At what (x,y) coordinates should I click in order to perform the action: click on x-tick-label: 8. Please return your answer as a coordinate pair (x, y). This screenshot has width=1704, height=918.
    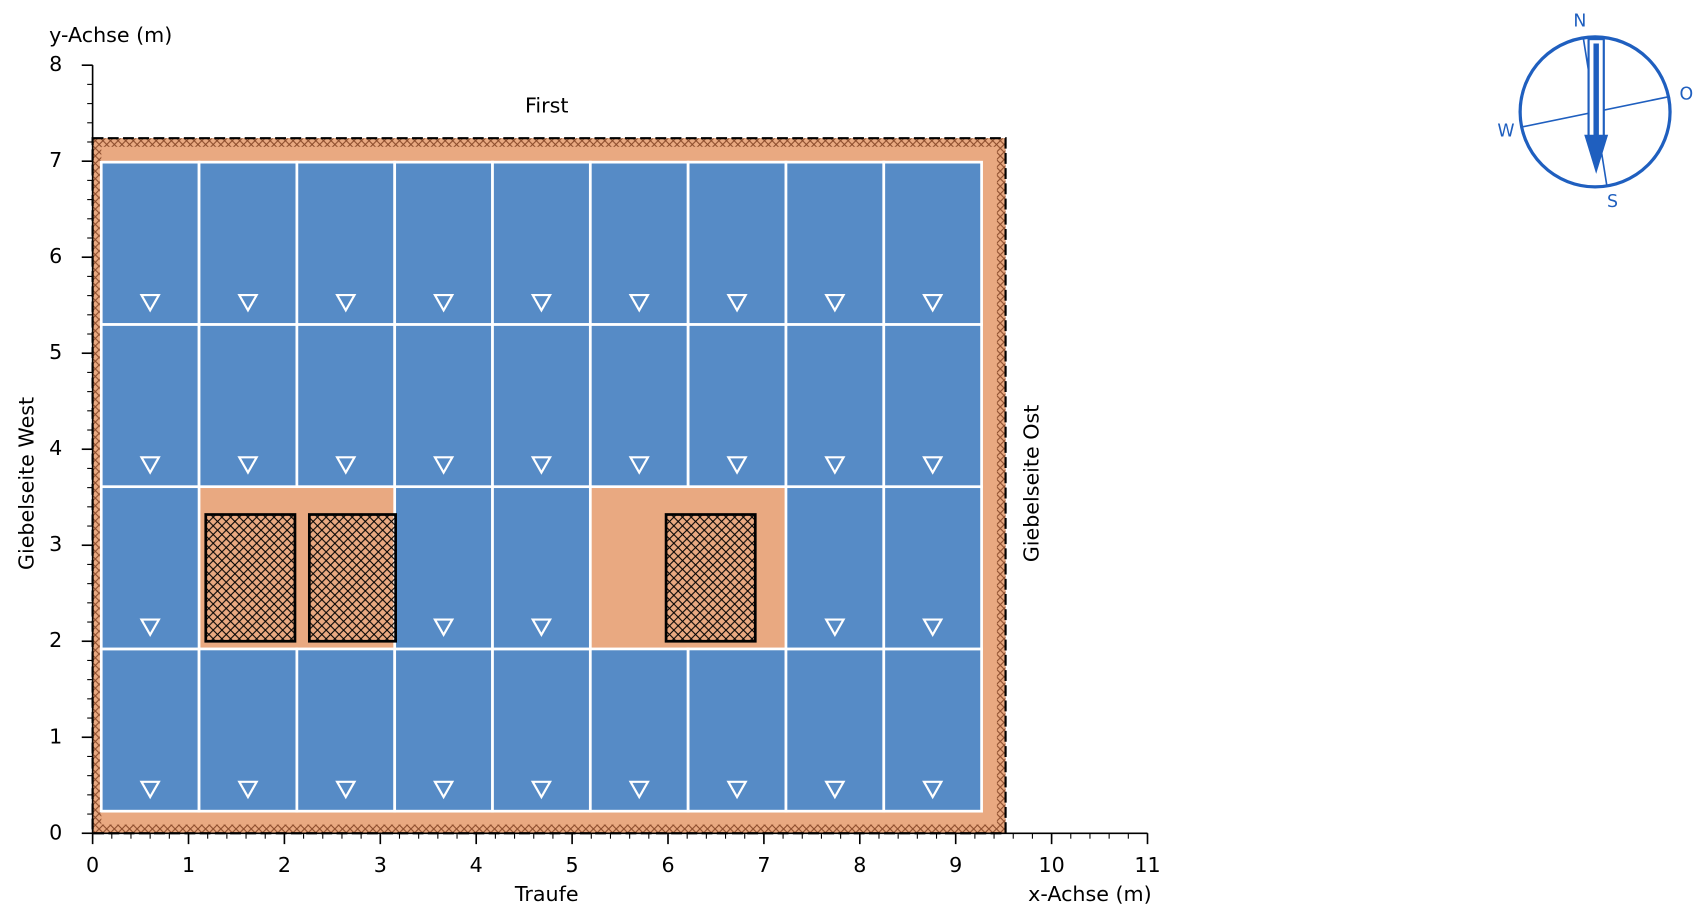
    Looking at the image, I should click on (859, 865).